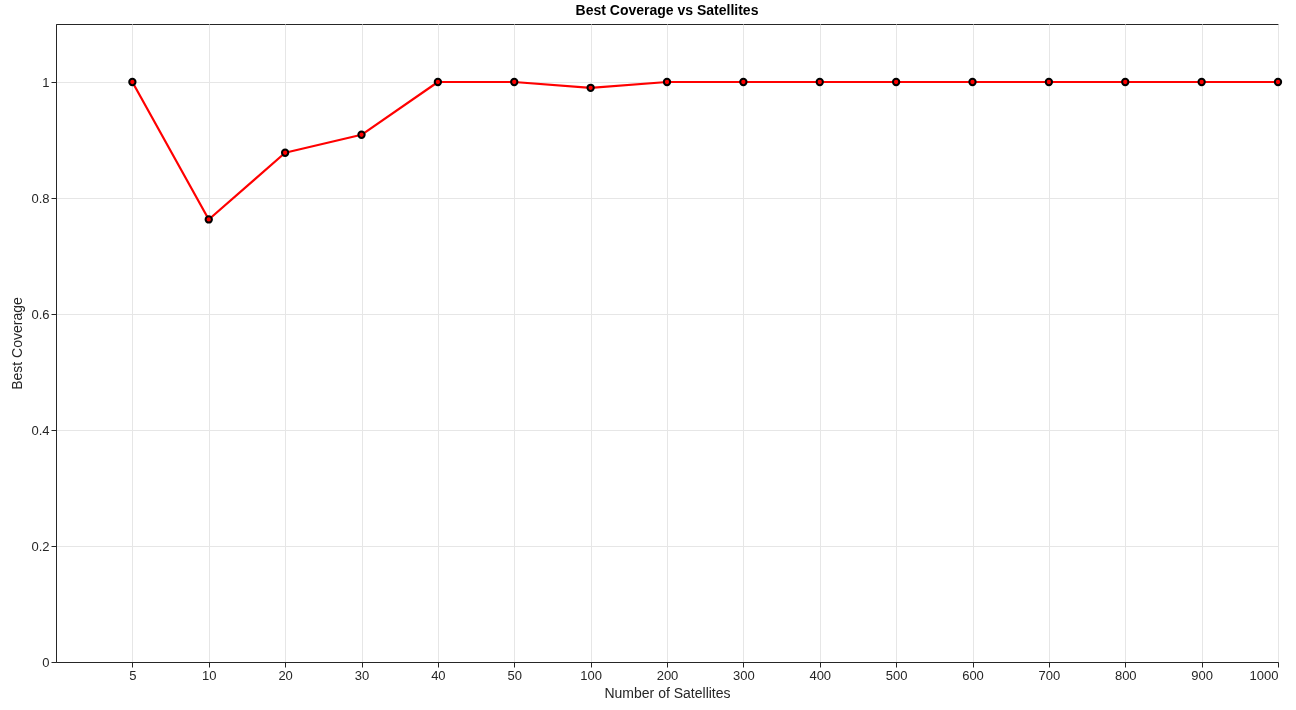 The height and width of the screenshot is (710, 1296). Describe the element at coordinates (17, 343) in the screenshot. I see `y-axis-title: Best Coverage` at that location.